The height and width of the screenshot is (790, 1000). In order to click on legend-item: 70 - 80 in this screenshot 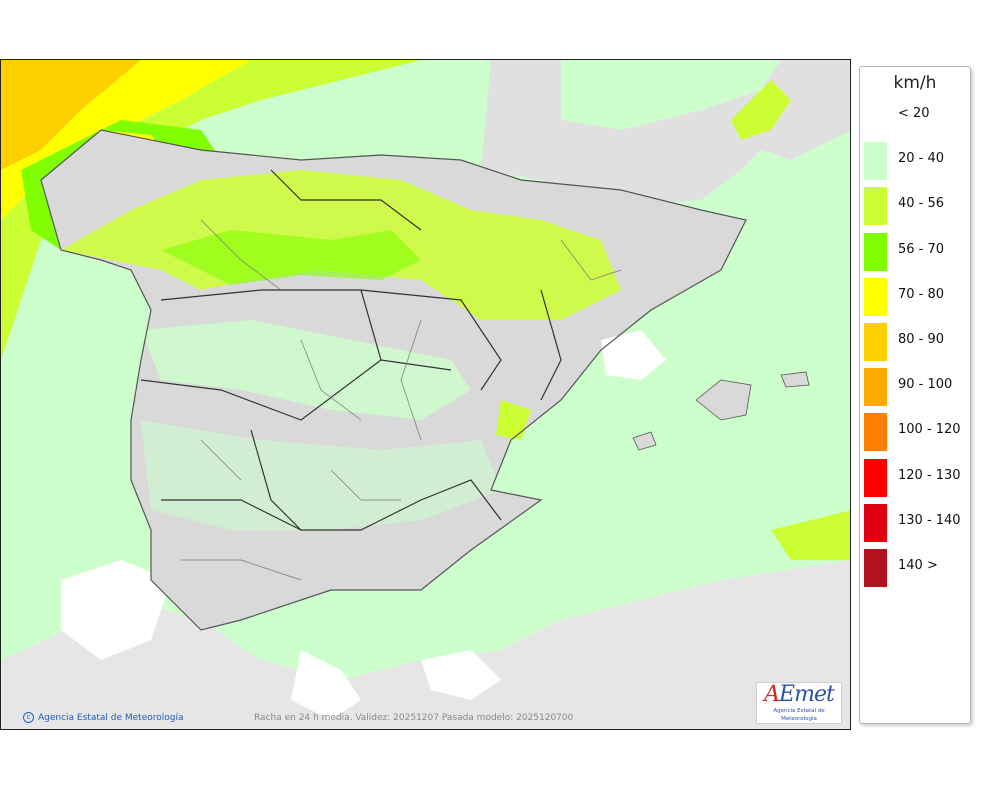, I will do `click(916, 295)`.